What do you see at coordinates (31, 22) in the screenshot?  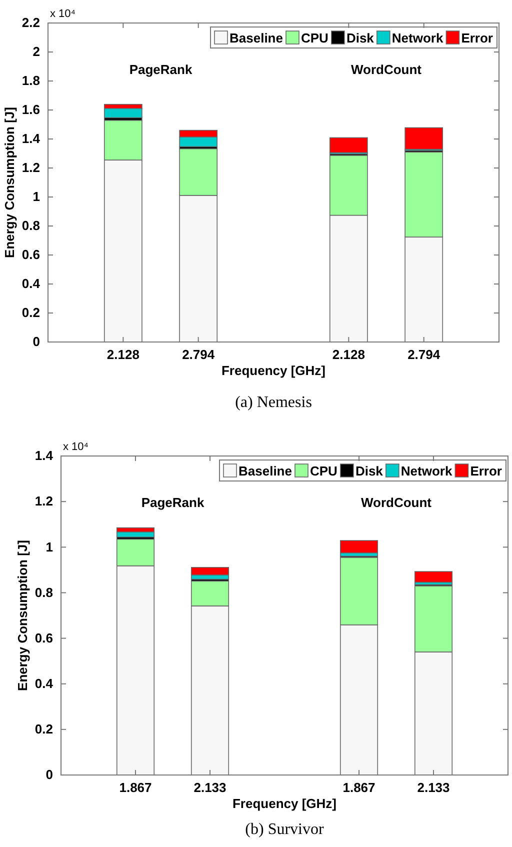 I see `y-tick-label: 2.2` at bounding box center [31, 22].